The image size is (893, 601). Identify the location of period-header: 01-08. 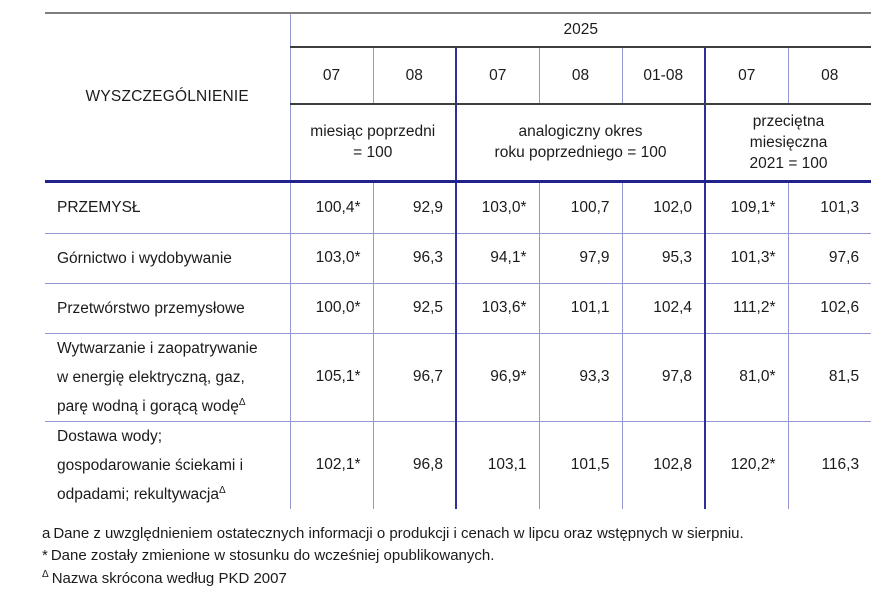
(663, 76).